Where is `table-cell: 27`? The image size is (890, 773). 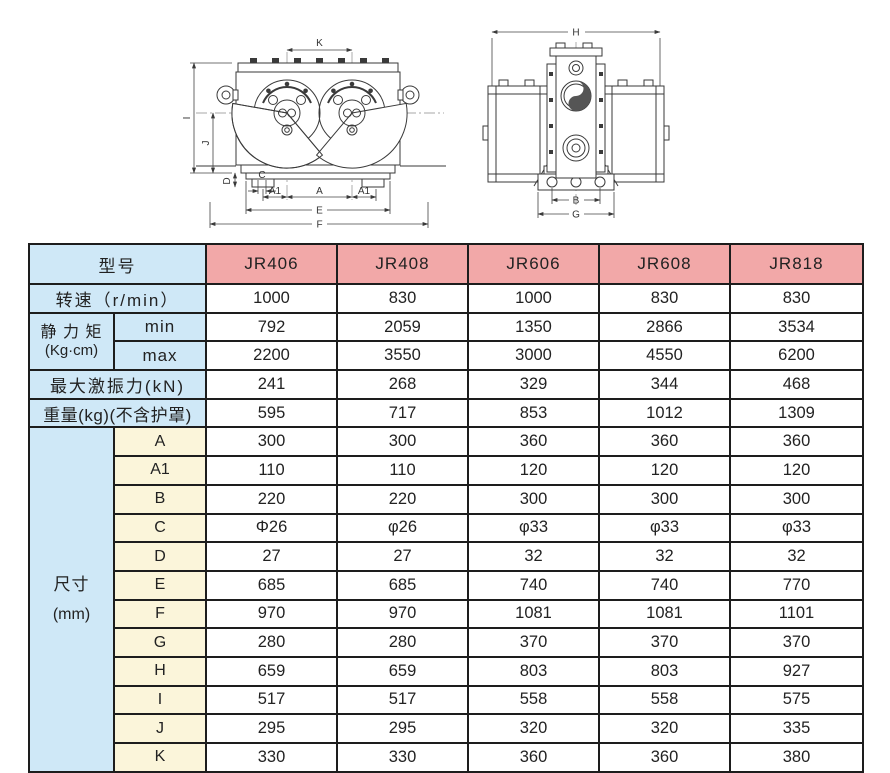
table-cell: 27 is located at coordinates (402, 556).